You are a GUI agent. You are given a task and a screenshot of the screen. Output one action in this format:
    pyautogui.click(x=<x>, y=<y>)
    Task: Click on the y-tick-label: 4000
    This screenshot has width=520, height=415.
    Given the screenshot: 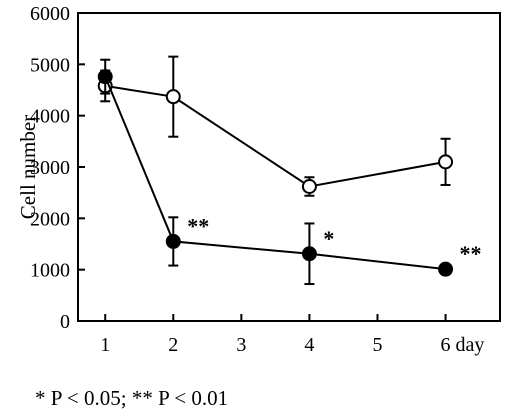 What is the action you would take?
    pyautogui.click(x=50, y=117)
    